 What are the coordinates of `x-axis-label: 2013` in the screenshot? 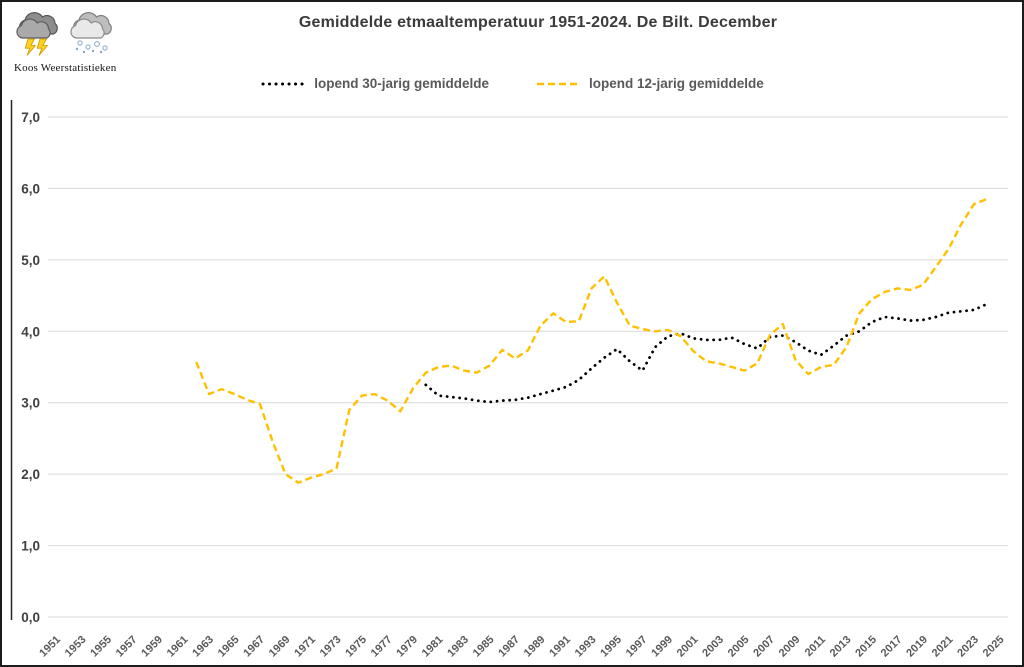 It's located at (841, 647).